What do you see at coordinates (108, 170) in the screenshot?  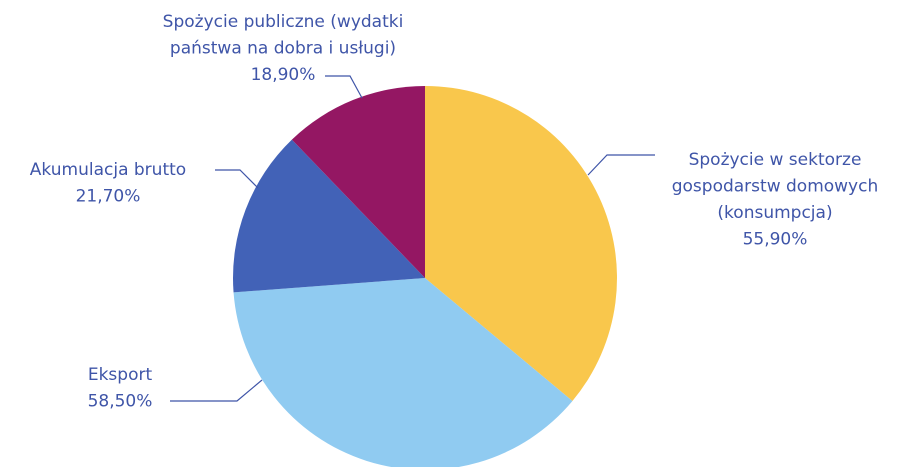 I see `slice-label: Akumulacja brutto` at bounding box center [108, 170].